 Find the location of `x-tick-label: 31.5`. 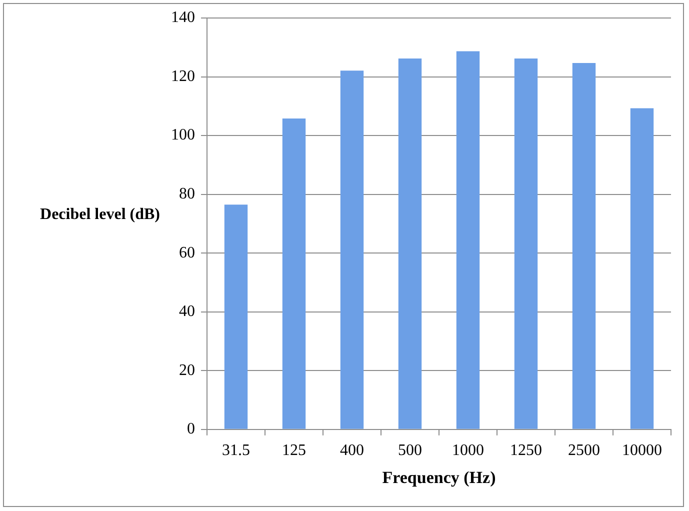

x-tick-label: 31.5 is located at coordinates (236, 451).